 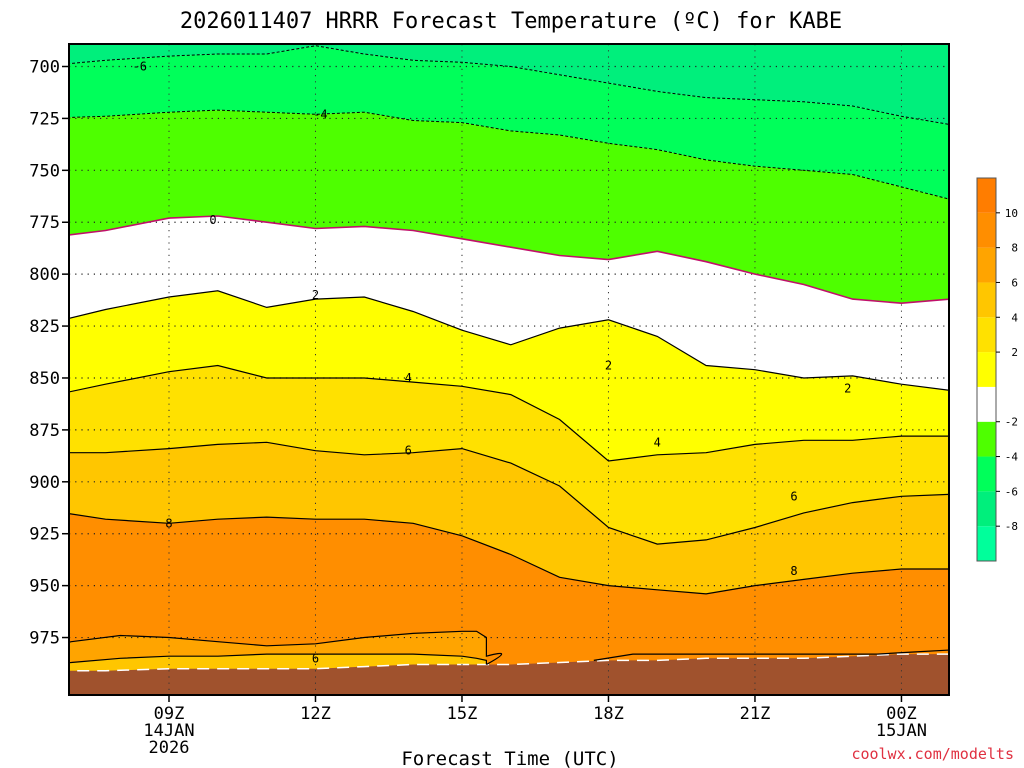 I want to click on x-tick-label: 18Z, so click(x=608, y=714).